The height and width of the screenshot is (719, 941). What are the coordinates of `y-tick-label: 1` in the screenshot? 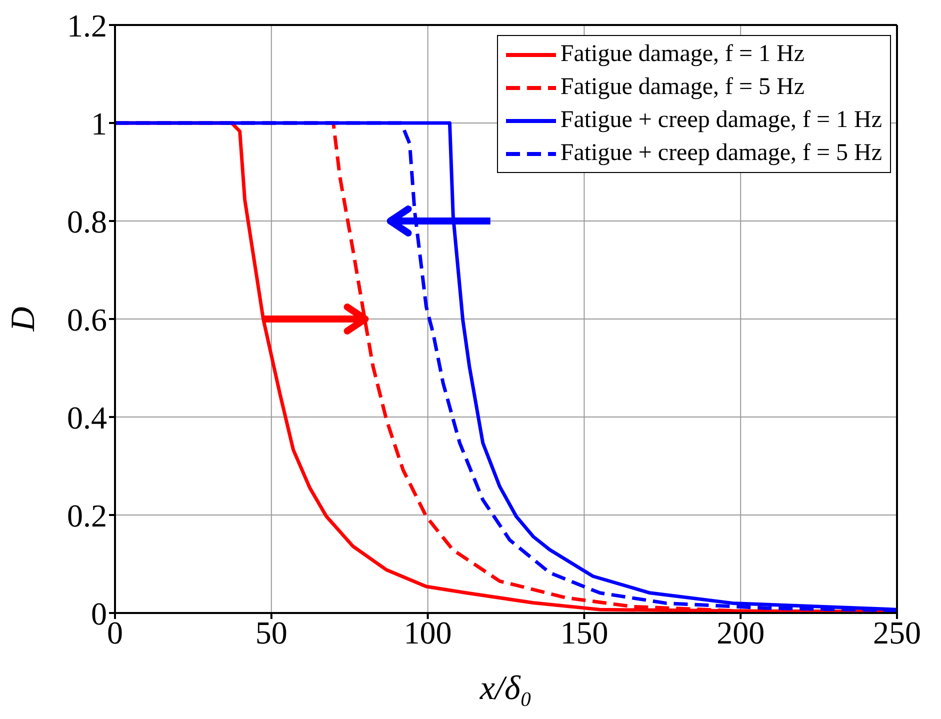 It's located at (99, 123).